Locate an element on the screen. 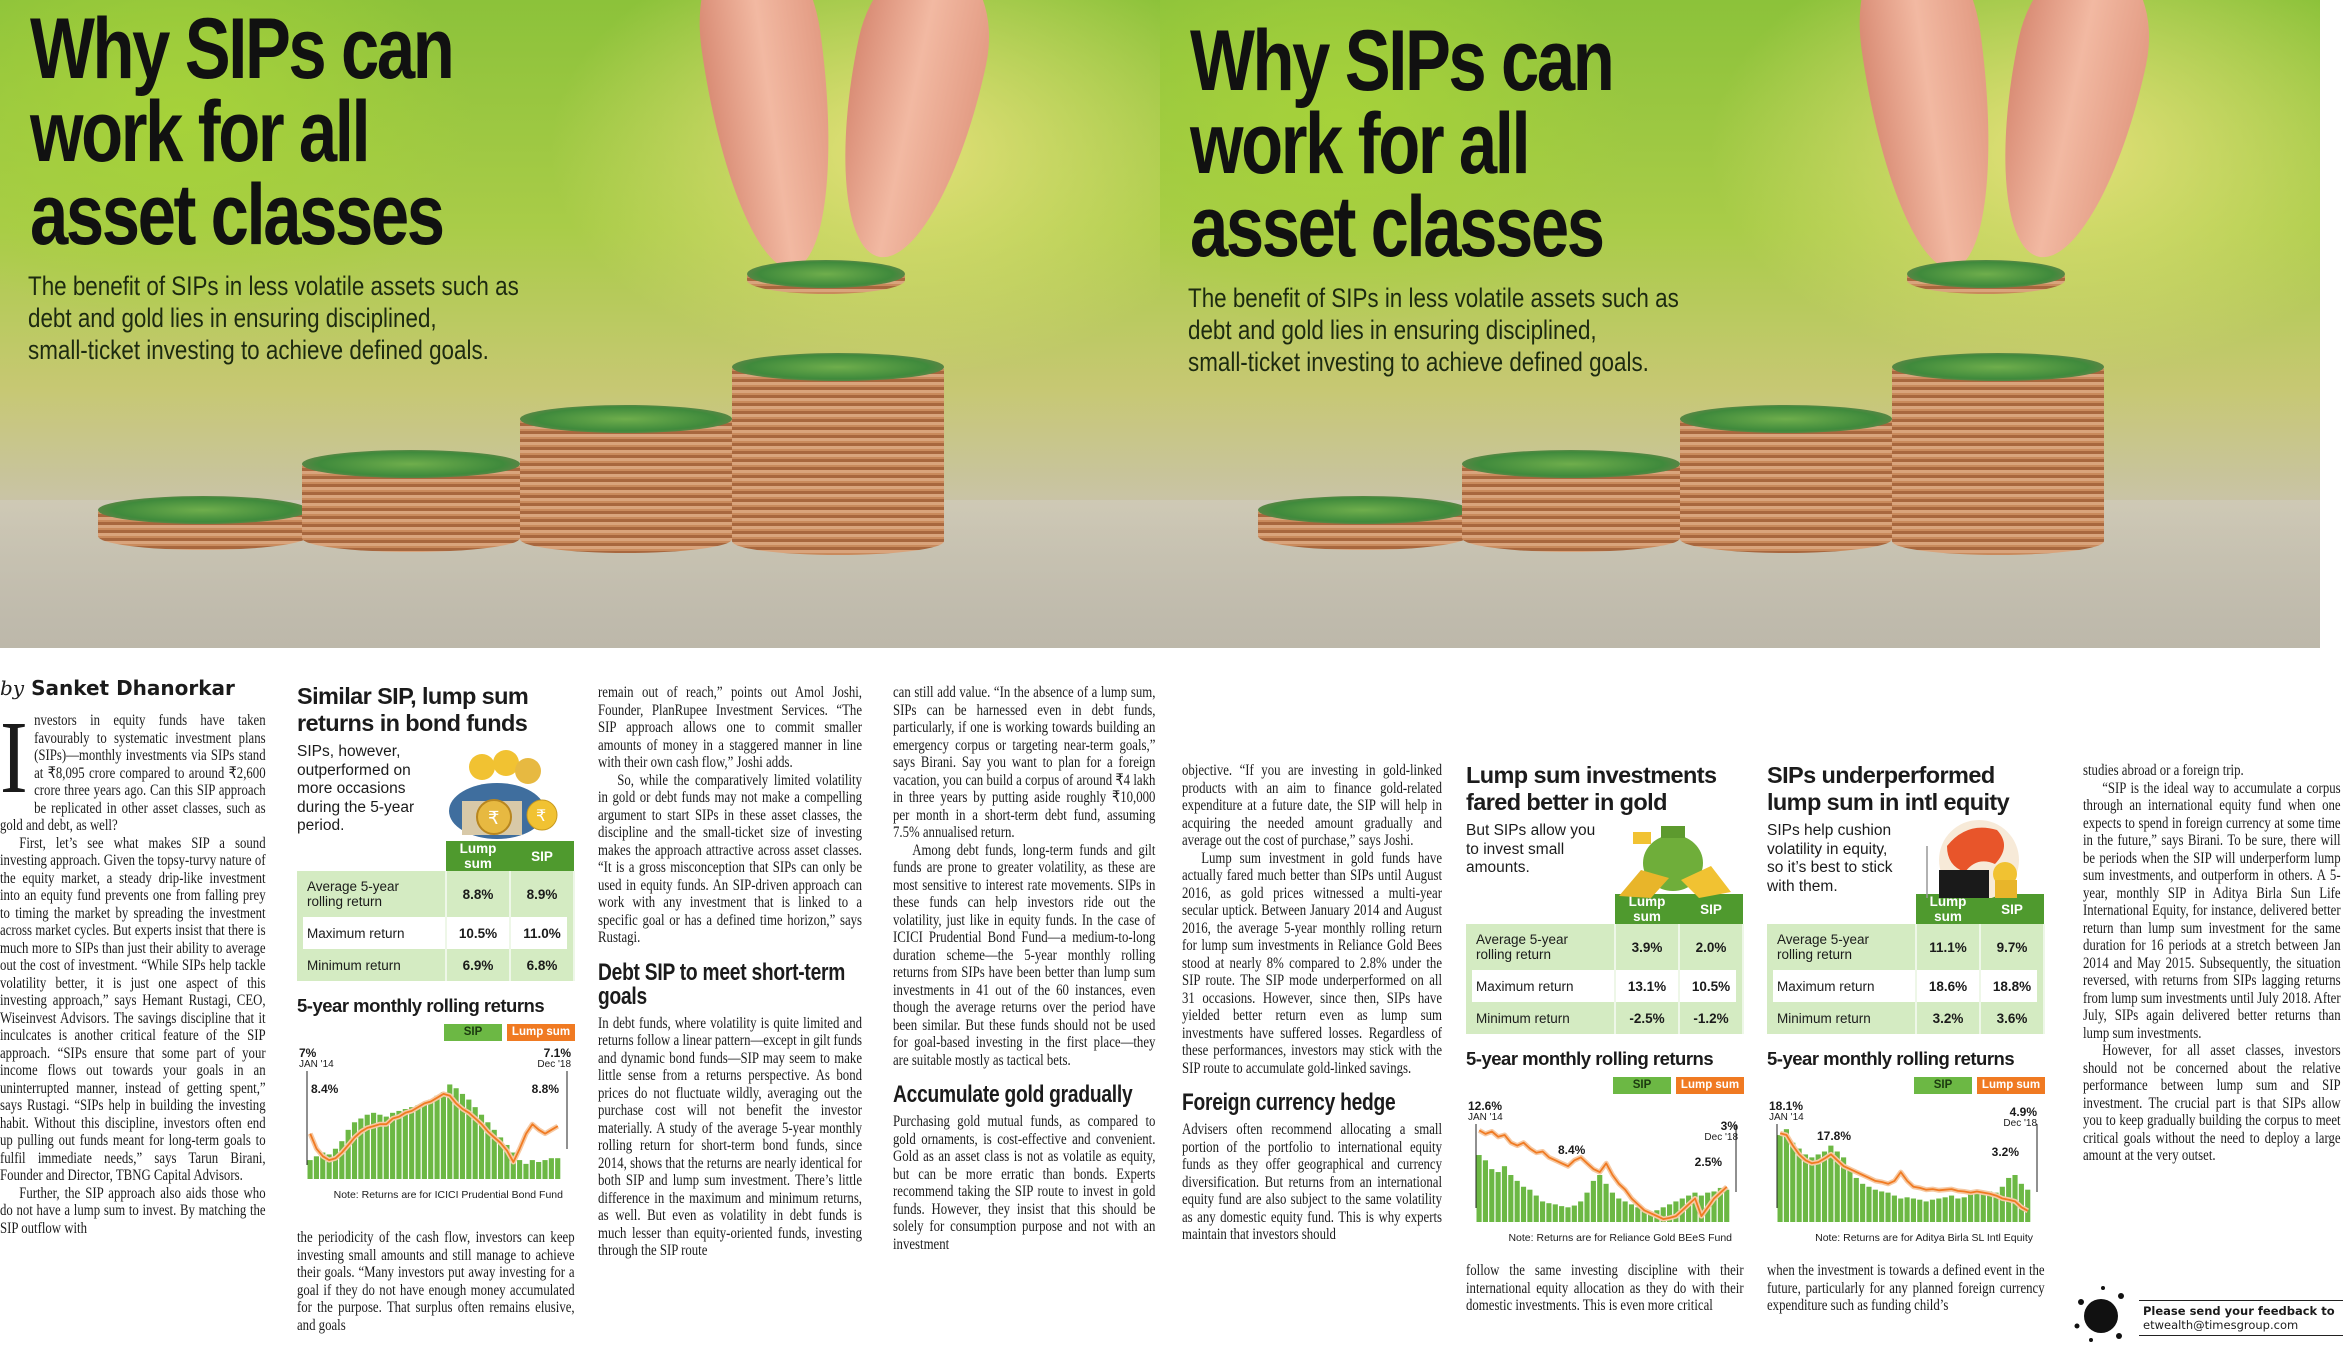  thumb-image is located at coordinates (910, 135).